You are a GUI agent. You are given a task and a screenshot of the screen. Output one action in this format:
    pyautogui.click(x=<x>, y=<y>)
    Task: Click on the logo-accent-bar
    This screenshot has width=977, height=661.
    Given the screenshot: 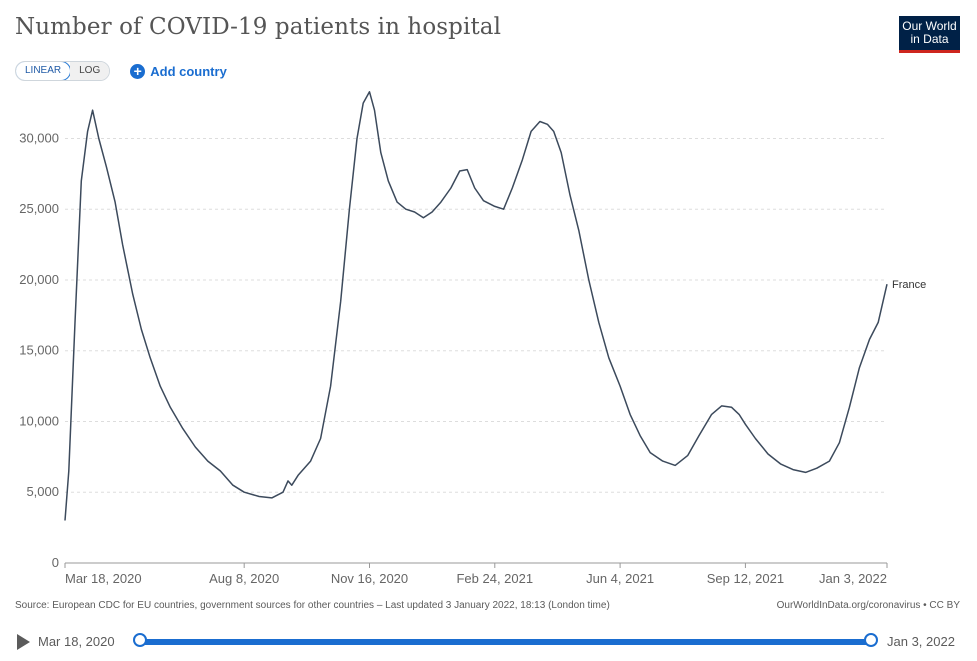 What is the action you would take?
    pyautogui.click(x=929, y=51)
    